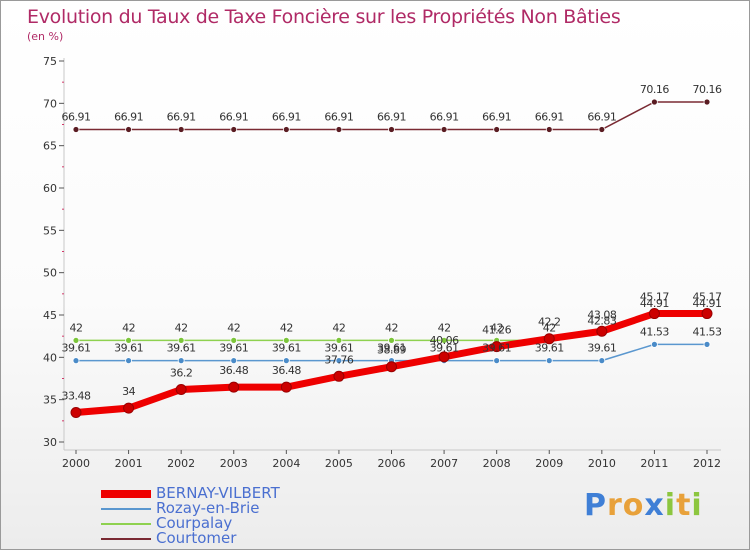  What do you see at coordinates (707, 463) in the screenshot?
I see `x-tick-label: 2012` at bounding box center [707, 463].